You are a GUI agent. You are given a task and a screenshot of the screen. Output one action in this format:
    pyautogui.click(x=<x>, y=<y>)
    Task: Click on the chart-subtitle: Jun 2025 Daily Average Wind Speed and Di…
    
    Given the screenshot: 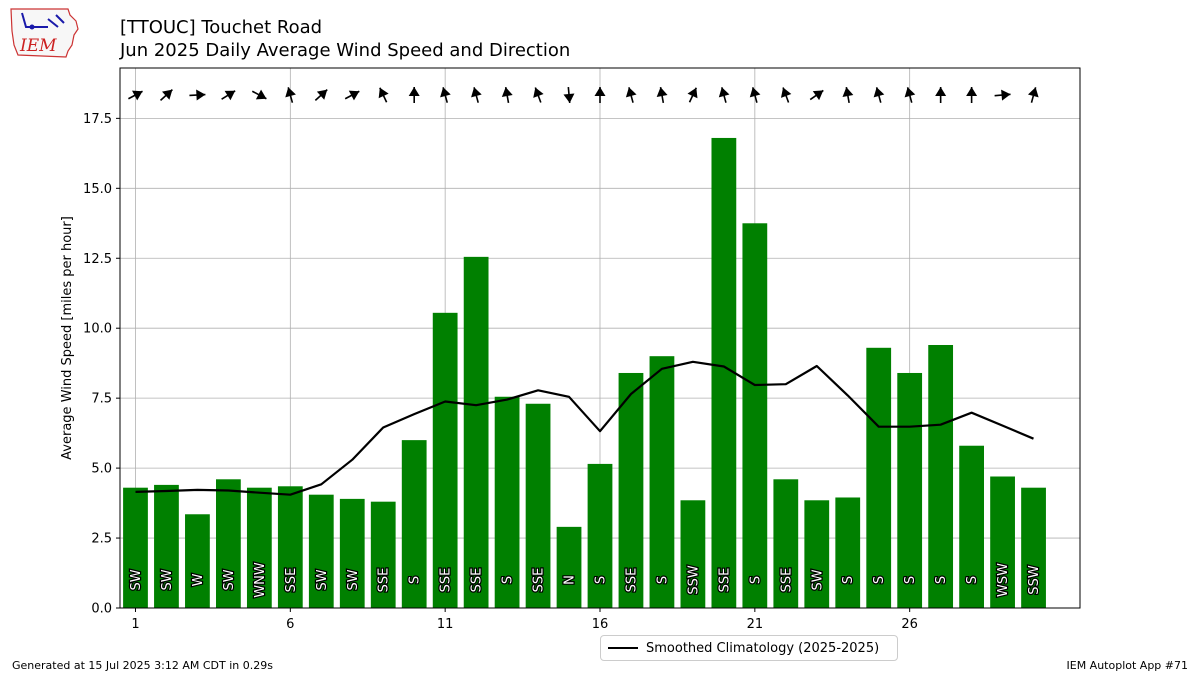 What is the action you would take?
    pyautogui.click(x=345, y=50)
    